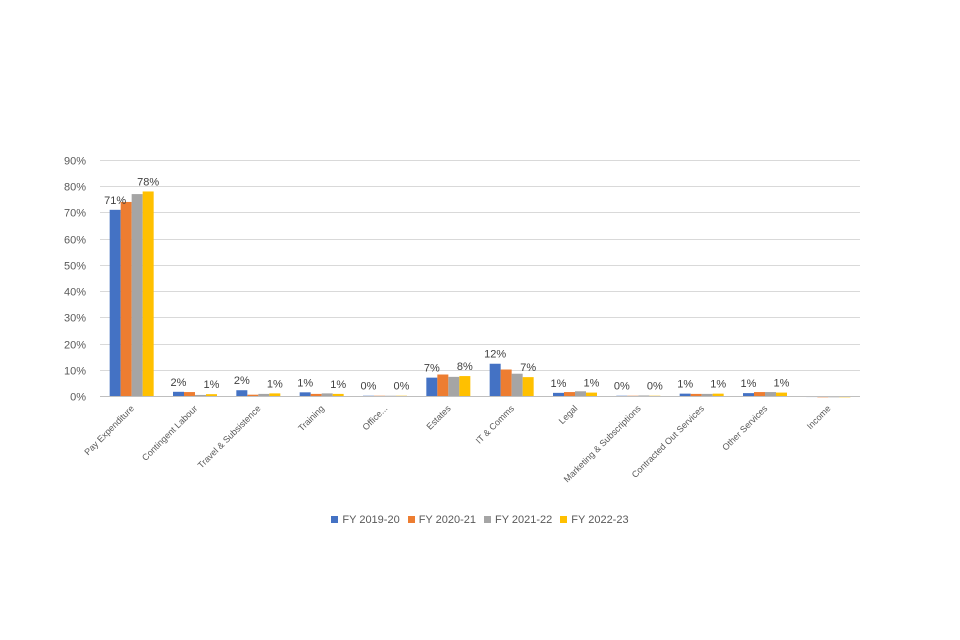  What do you see at coordinates (819, 417) in the screenshot?
I see `x-tick-label: Income` at bounding box center [819, 417].